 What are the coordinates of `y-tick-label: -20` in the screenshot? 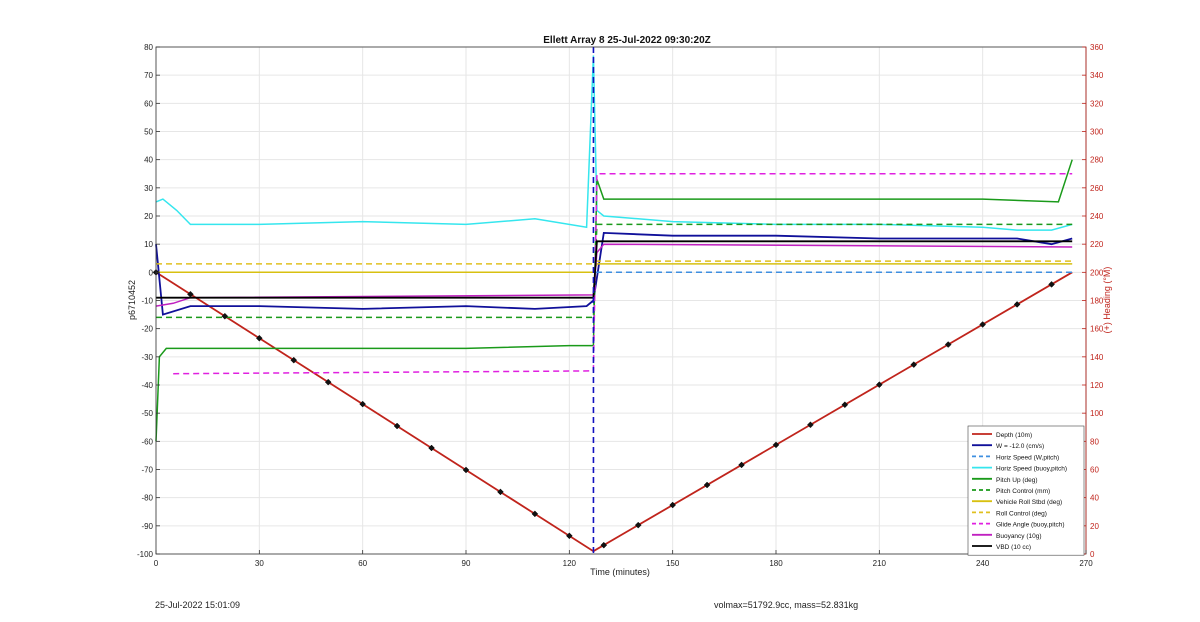 It's located at (147, 329).